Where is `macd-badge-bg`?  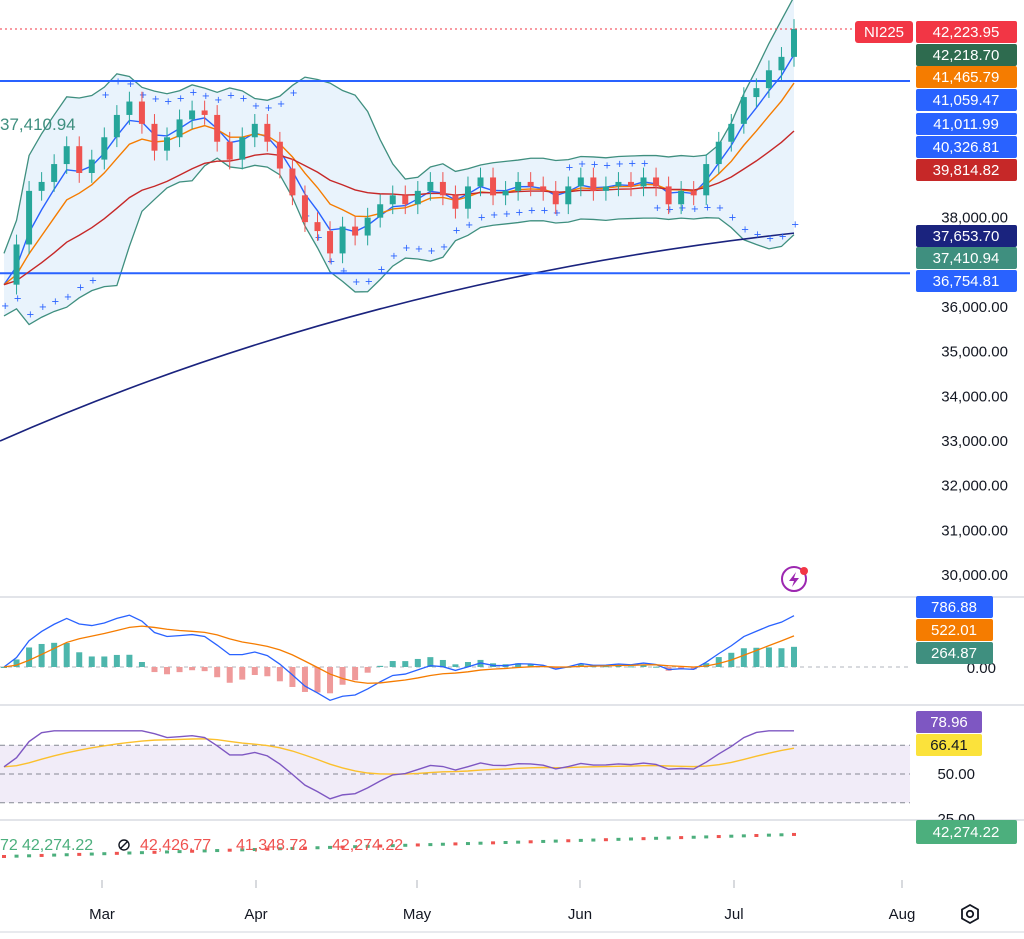
macd-badge-bg is located at coordinates (954, 653).